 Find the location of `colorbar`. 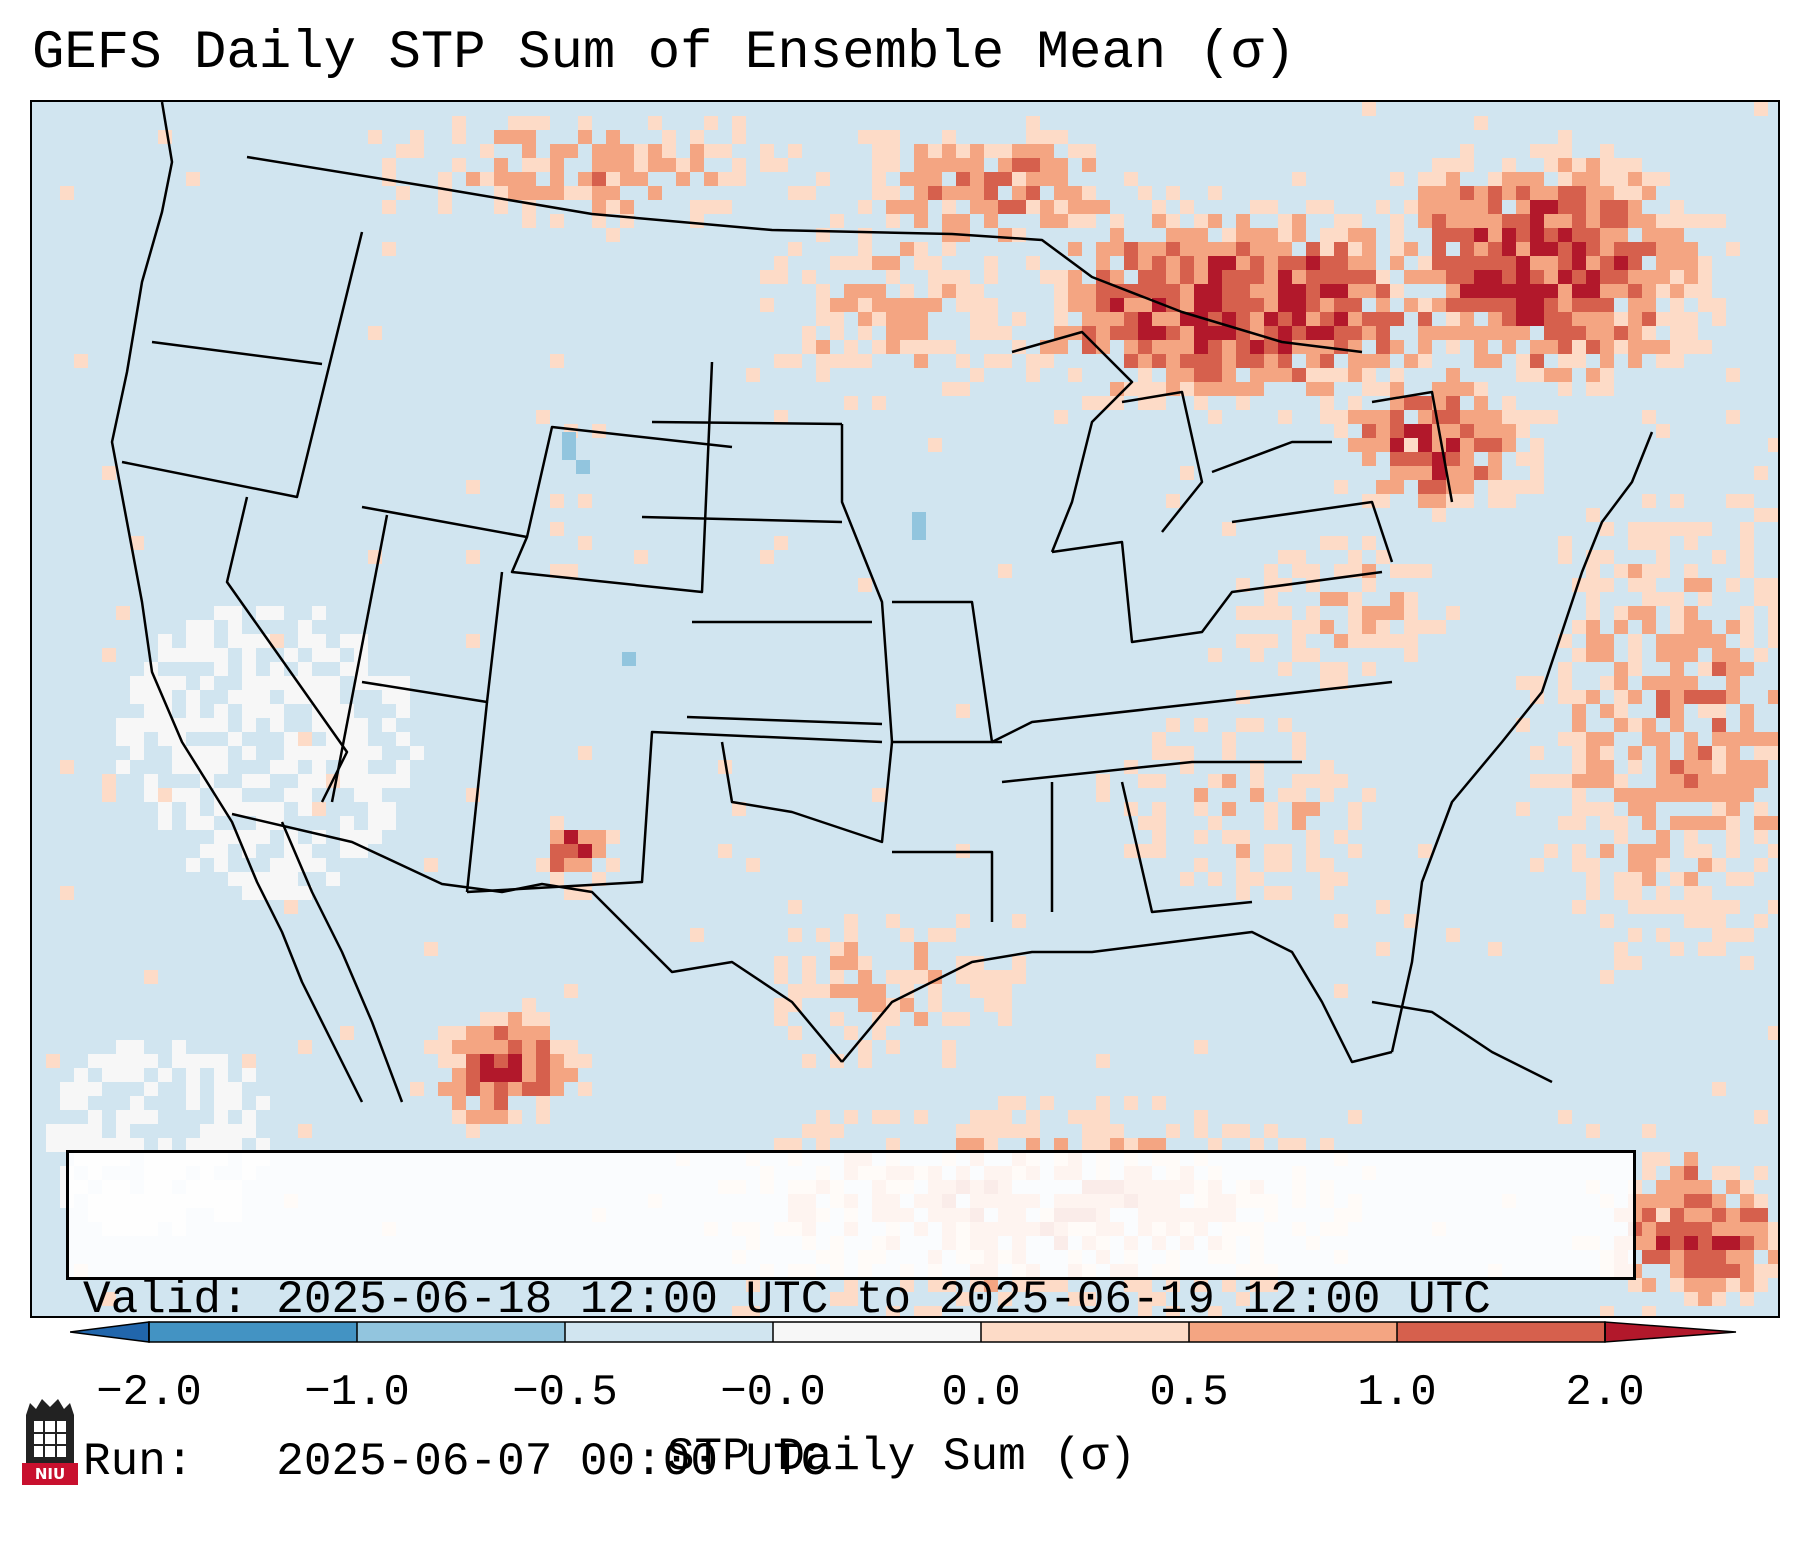

colorbar is located at coordinates (903, 1332).